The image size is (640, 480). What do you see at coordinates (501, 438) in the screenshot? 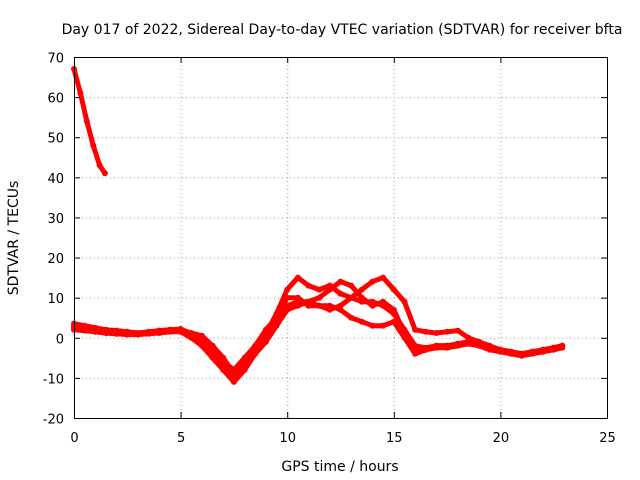
I see `x-tick-label: 20` at bounding box center [501, 438].